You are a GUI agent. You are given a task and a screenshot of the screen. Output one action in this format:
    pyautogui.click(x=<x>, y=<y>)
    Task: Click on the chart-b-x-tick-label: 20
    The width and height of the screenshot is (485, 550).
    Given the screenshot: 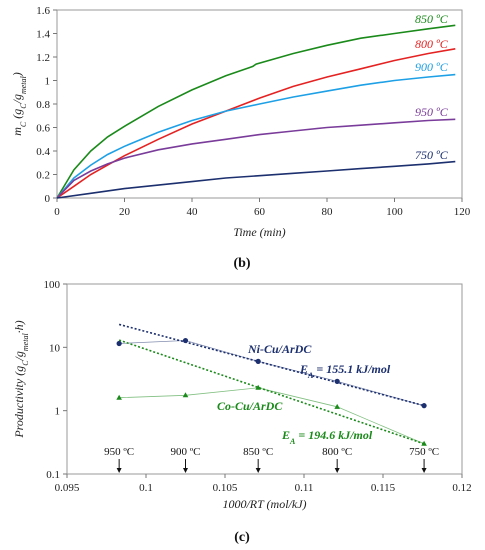 What is the action you would take?
    pyautogui.click(x=125, y=212)
    